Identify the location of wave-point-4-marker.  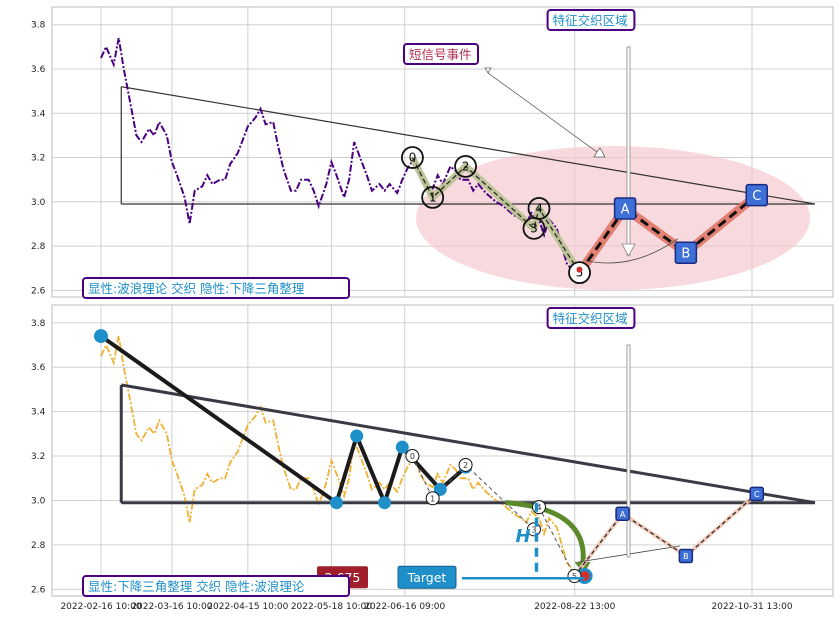
(539, 208).